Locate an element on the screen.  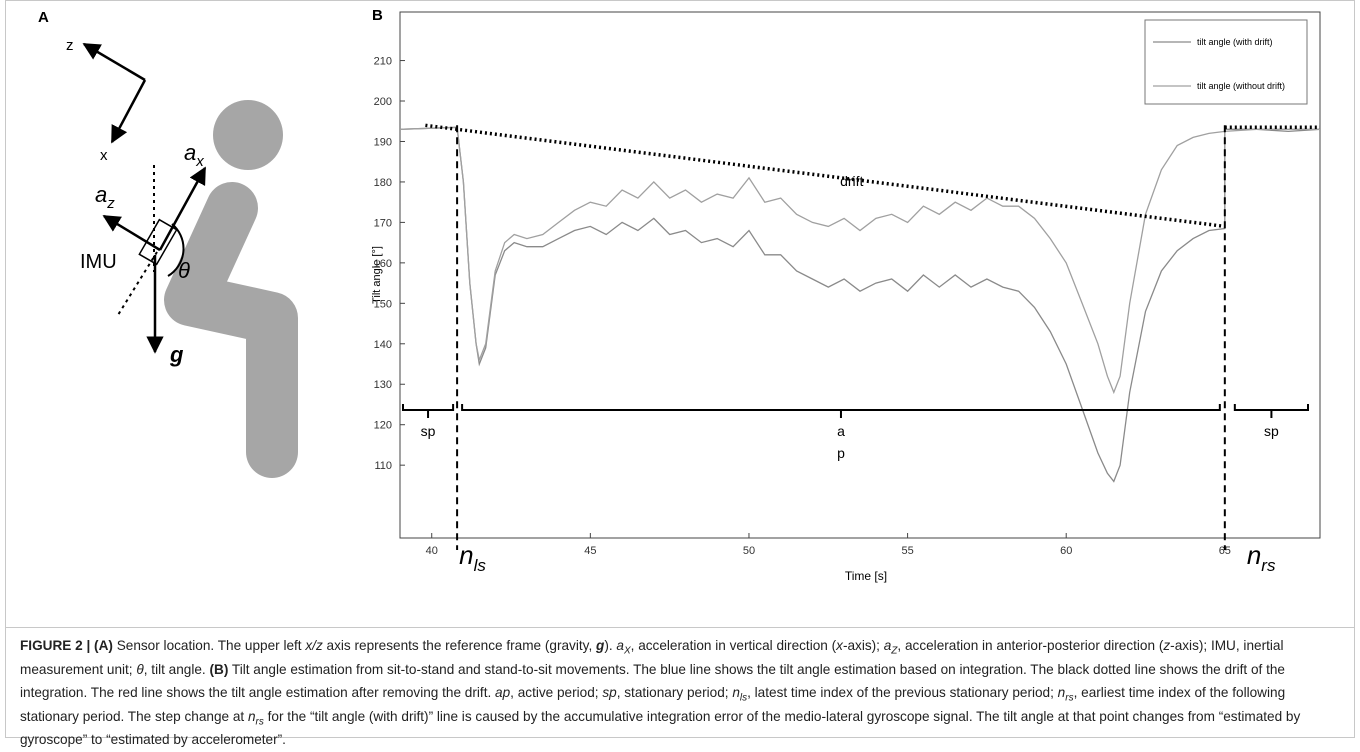
x-tick-label: 65 is located at coordinates (1225, 551).